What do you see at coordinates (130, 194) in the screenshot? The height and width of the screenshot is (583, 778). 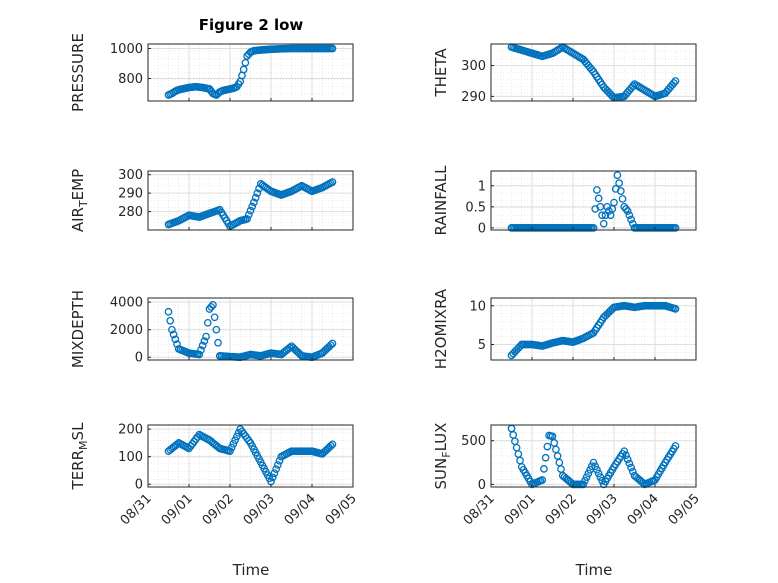 I see `y-tick-label: 290` at bounding box center [130, 194].